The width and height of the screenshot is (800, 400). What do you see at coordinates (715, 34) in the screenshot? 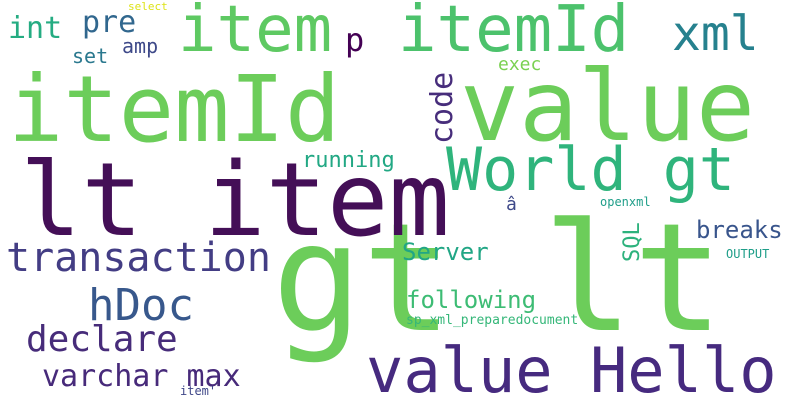
I see `word-xml: xml` at bounding box center [715, 34].